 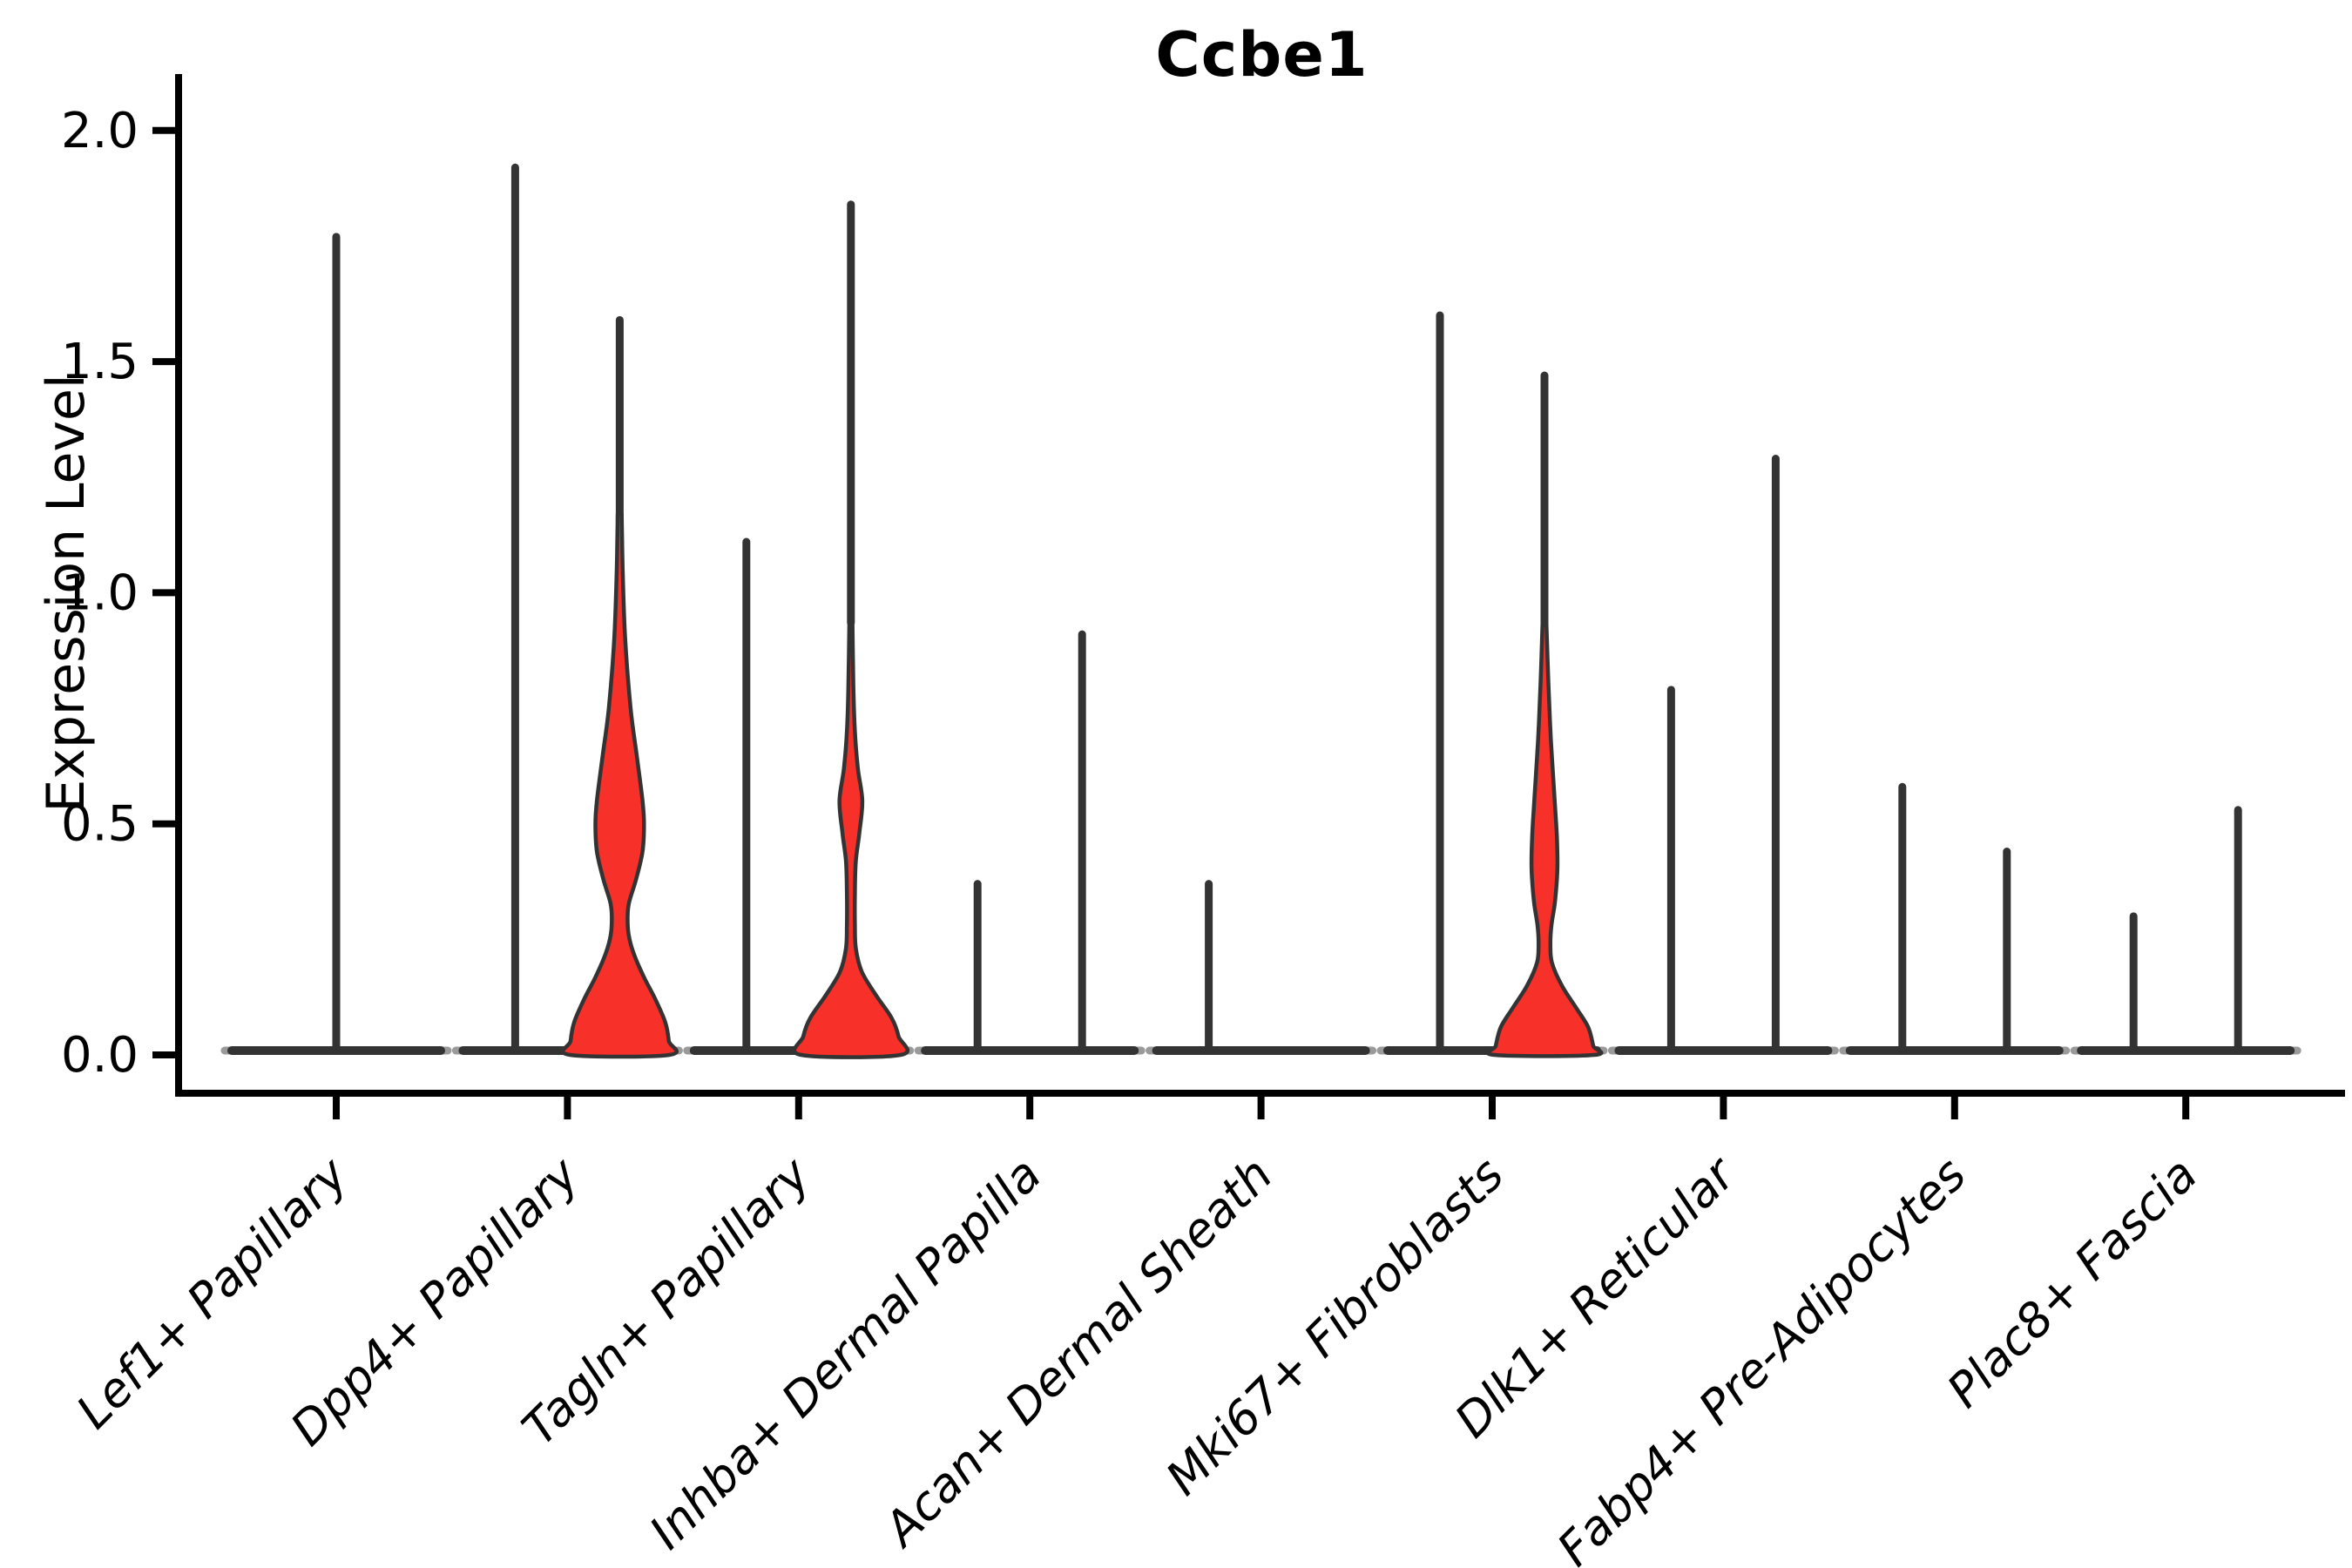 What do you see at coordinates (1077, 1352) in the screenshot?
I see `x-tick-label: Acan+ Dermal Sheath` at bounding box center [1077, 1352].